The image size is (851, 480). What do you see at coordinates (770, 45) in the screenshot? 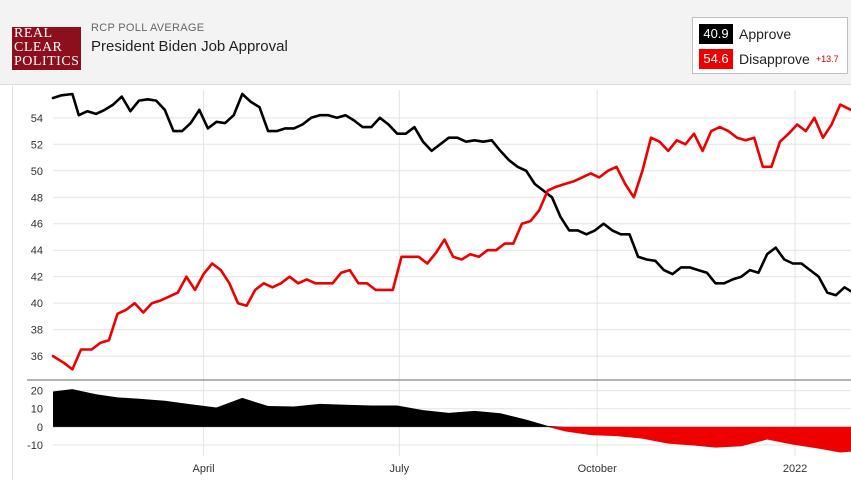
I see `legend: 40.9 Approve 54.6 Disapprove +13.7` at bounding box center [770, 45].